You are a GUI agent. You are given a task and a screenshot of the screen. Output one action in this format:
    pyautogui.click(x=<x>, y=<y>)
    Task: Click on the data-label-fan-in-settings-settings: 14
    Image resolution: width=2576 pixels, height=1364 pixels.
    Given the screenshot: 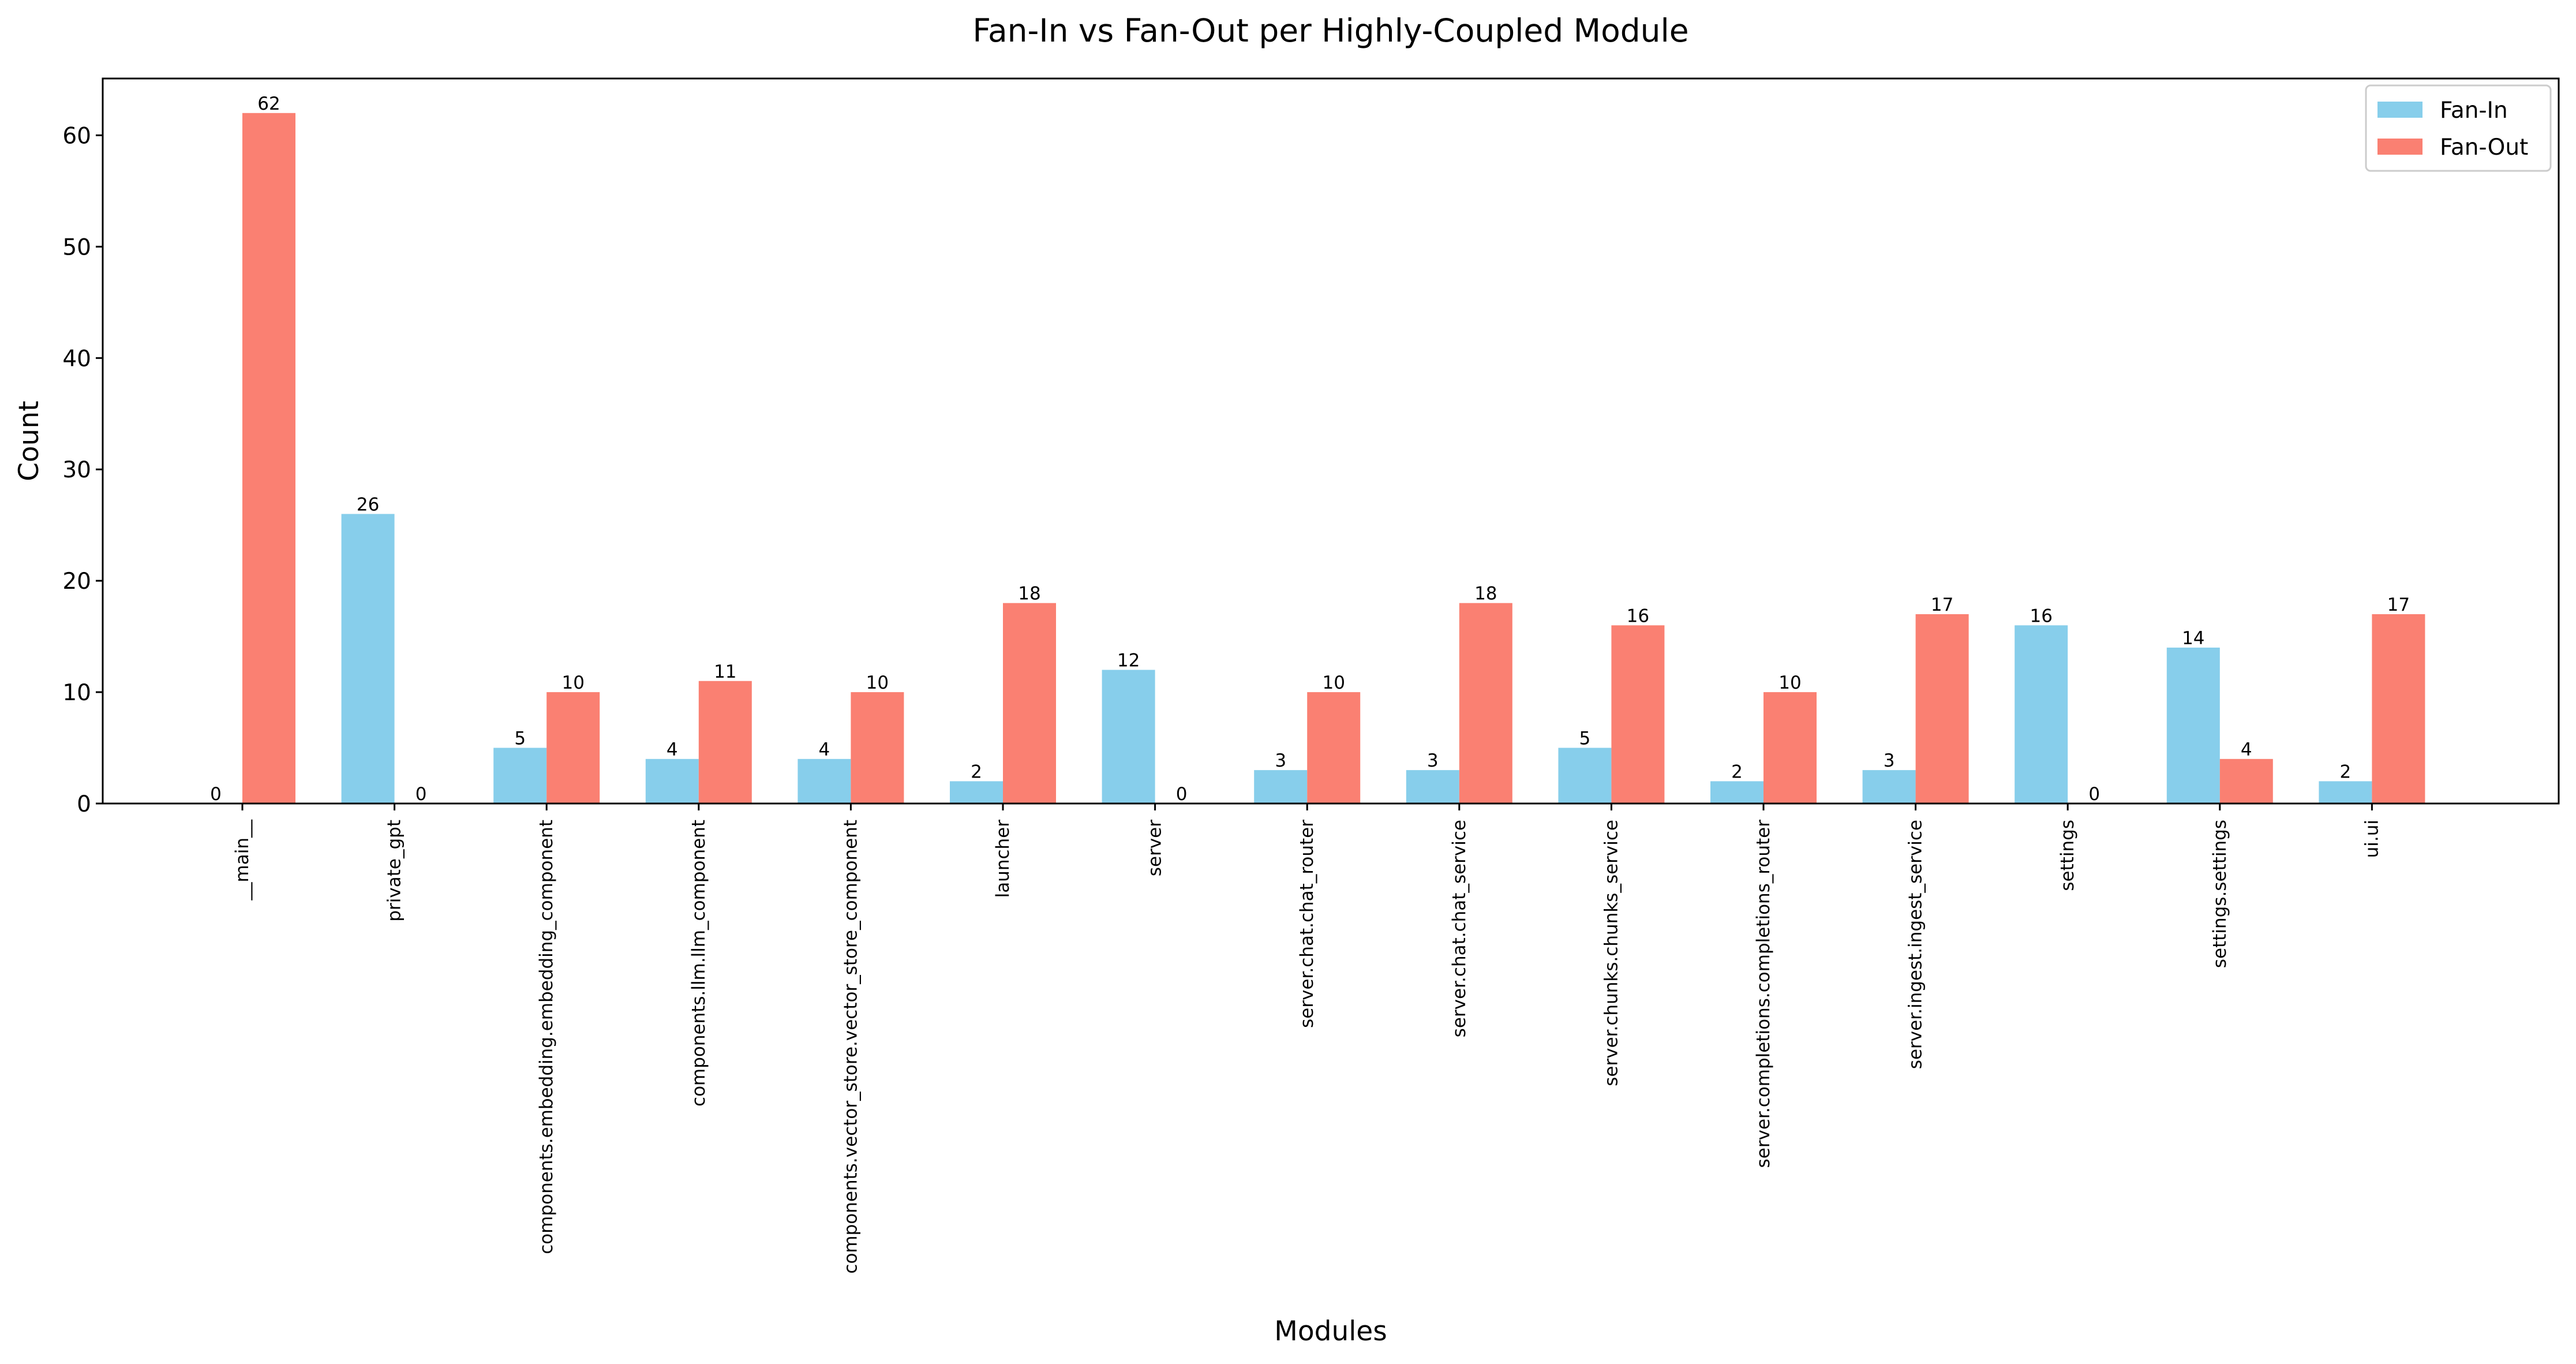 What is the action you would take?
    pyautogui.click(x=2193, y=638)
    